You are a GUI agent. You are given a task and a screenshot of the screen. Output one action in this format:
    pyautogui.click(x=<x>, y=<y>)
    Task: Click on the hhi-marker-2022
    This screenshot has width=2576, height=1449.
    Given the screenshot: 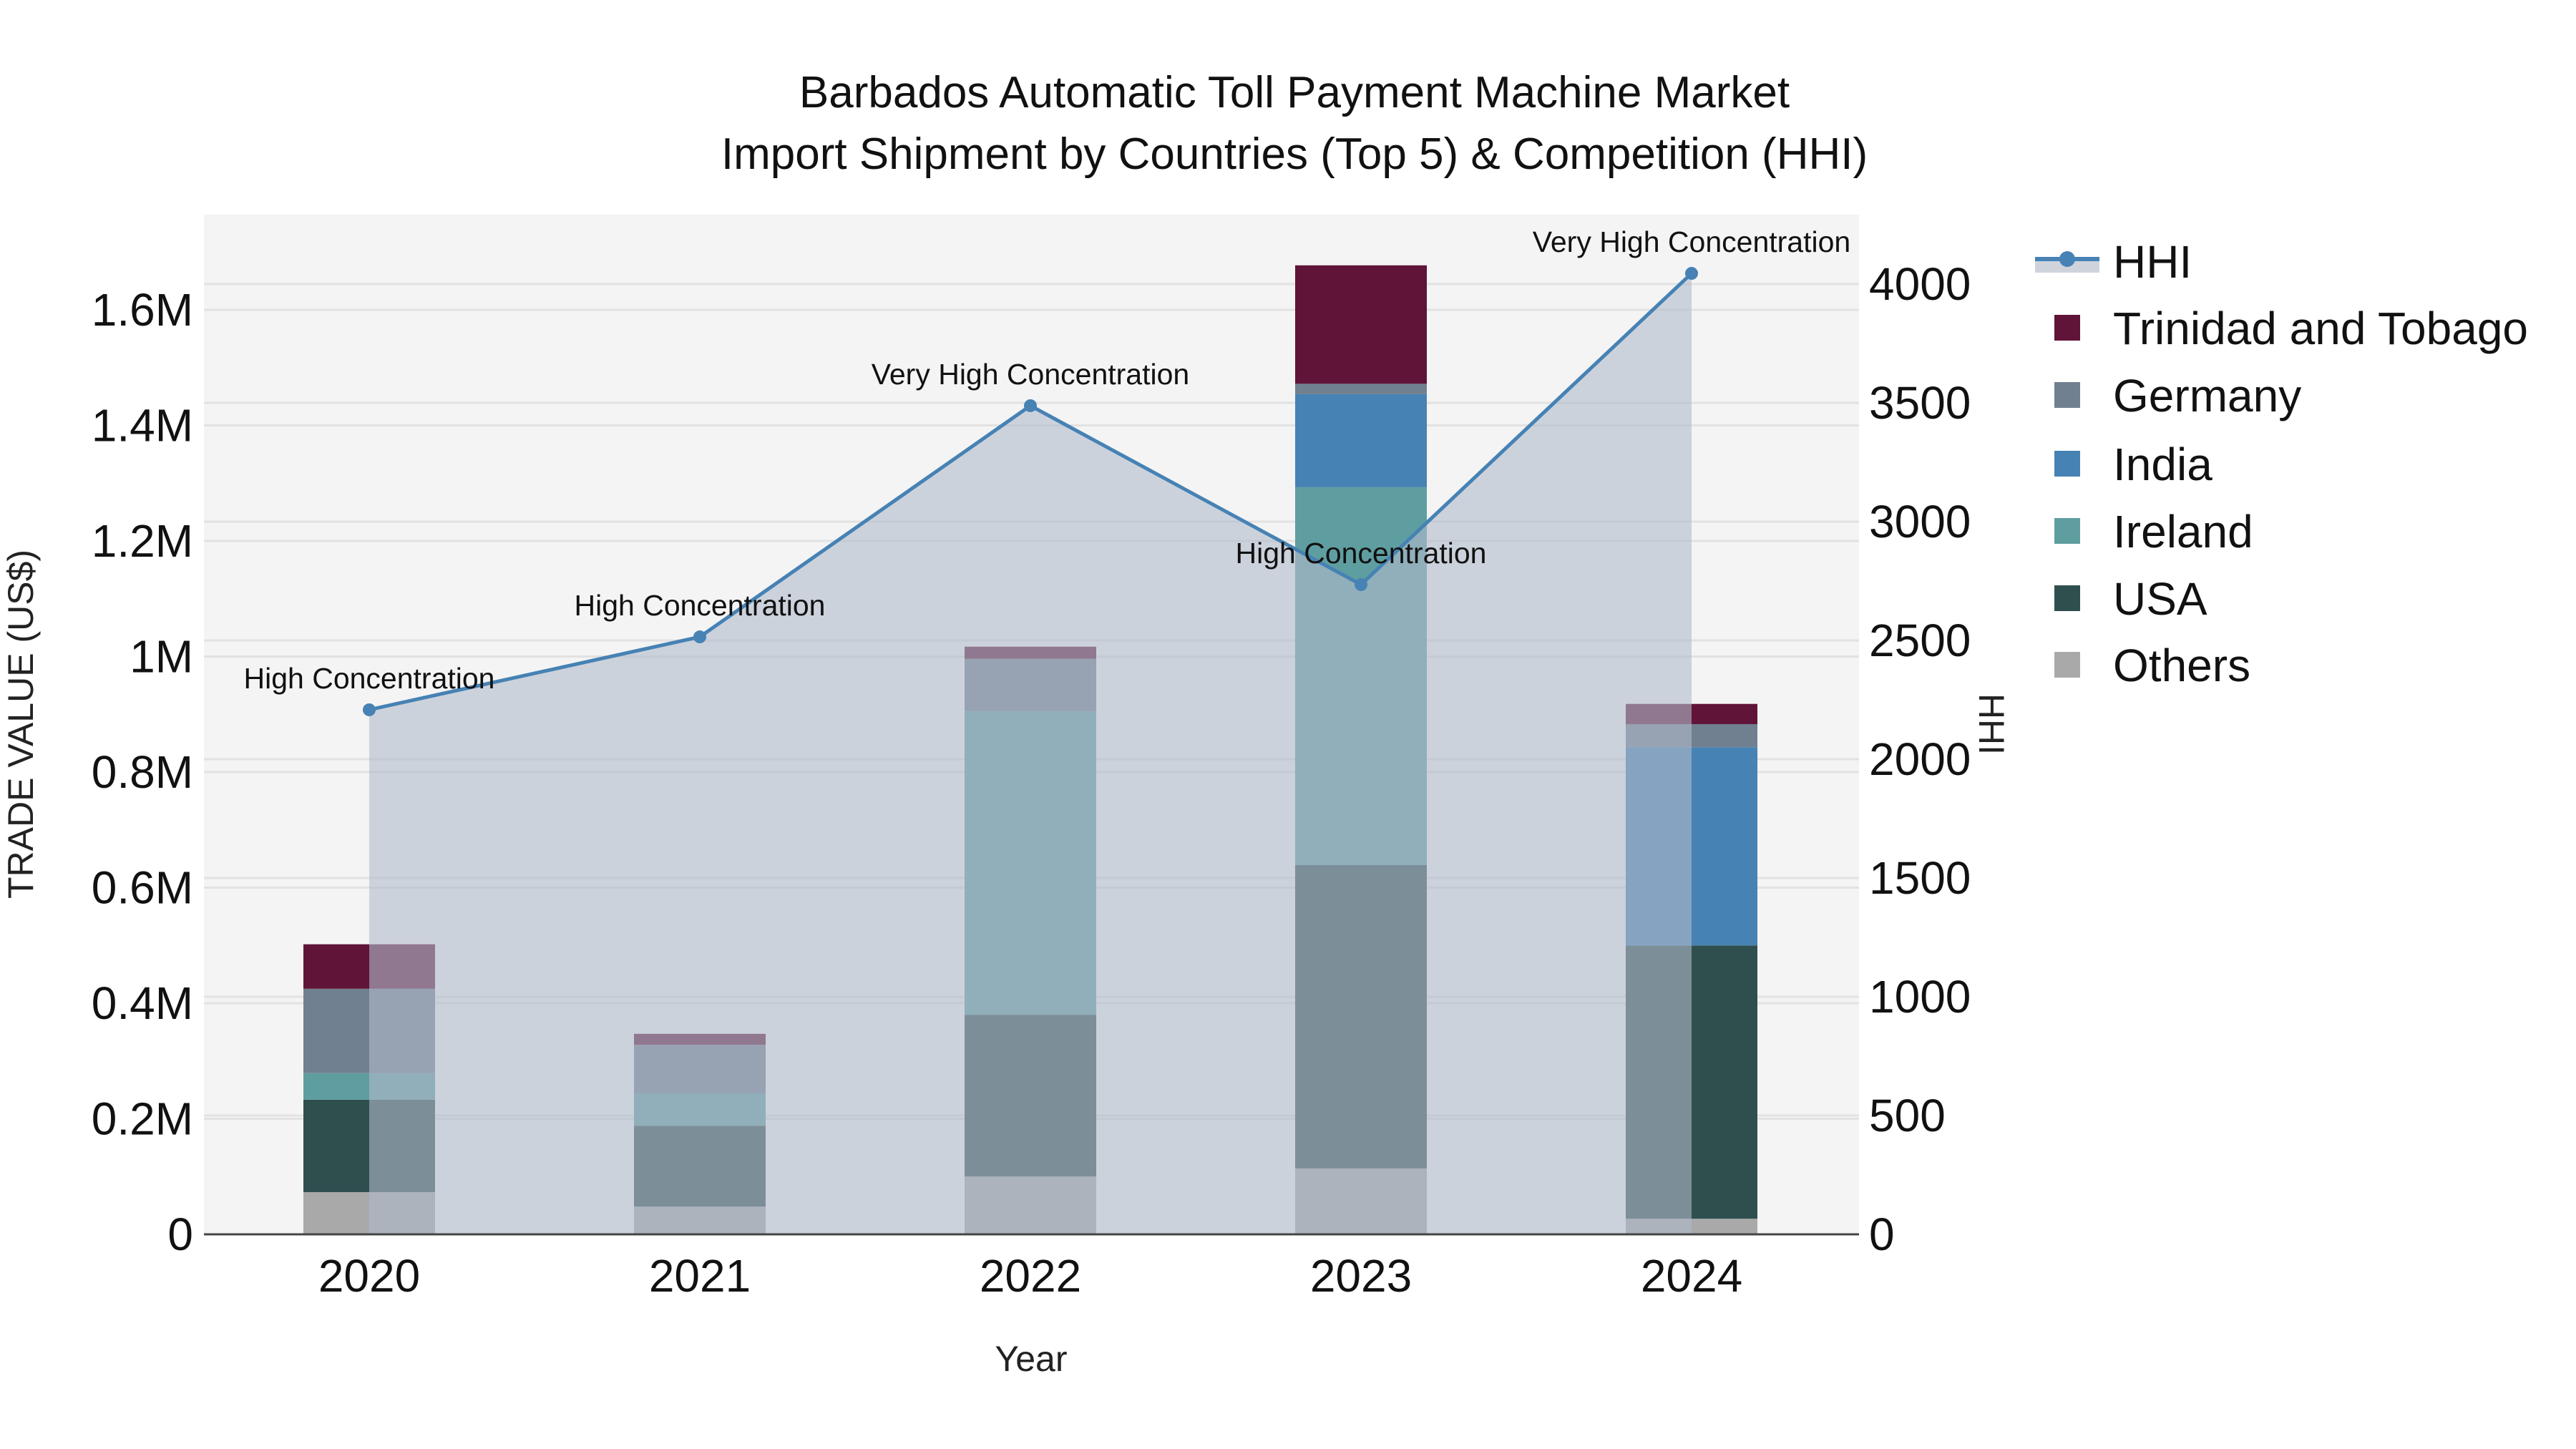 What is the action you would take?
    pyautogui.click(x=1030, y=405)
    